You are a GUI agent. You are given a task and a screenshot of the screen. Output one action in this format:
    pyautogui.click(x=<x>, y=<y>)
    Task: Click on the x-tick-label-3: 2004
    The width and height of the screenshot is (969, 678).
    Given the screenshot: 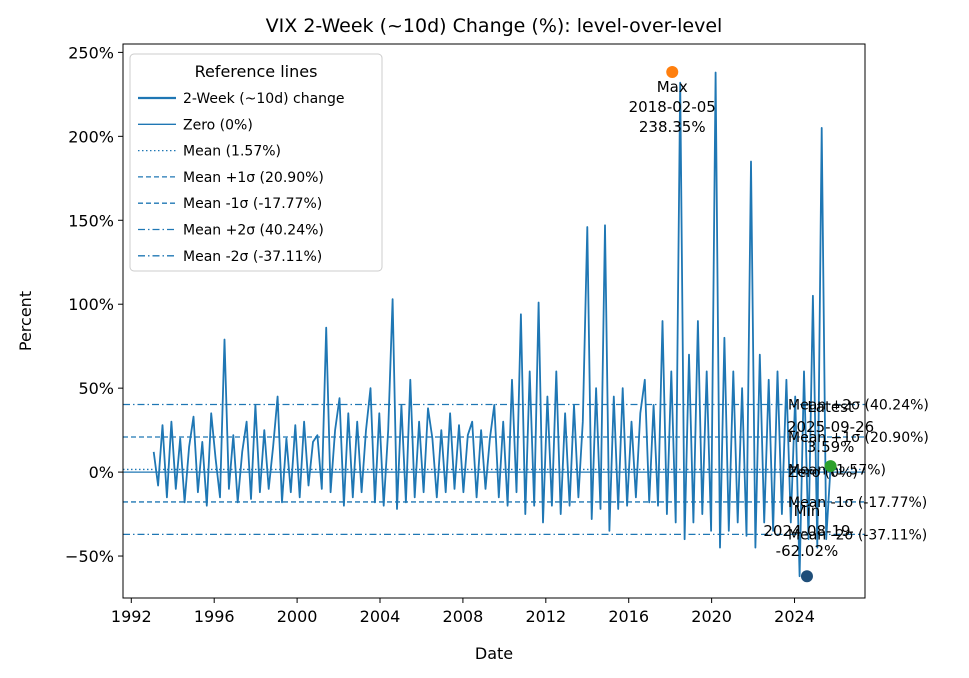 What is the action you would take?
    pyautogui.click(x=380, y=616)
    